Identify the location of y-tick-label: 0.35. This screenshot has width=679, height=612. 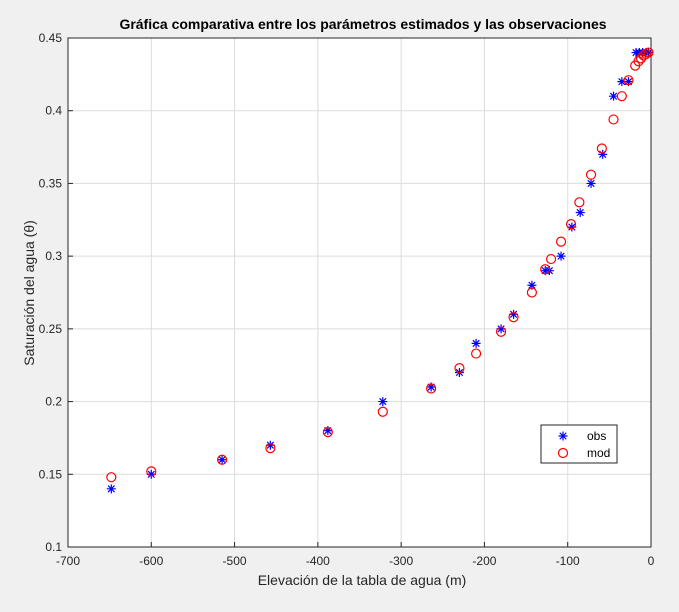
(51, 183).